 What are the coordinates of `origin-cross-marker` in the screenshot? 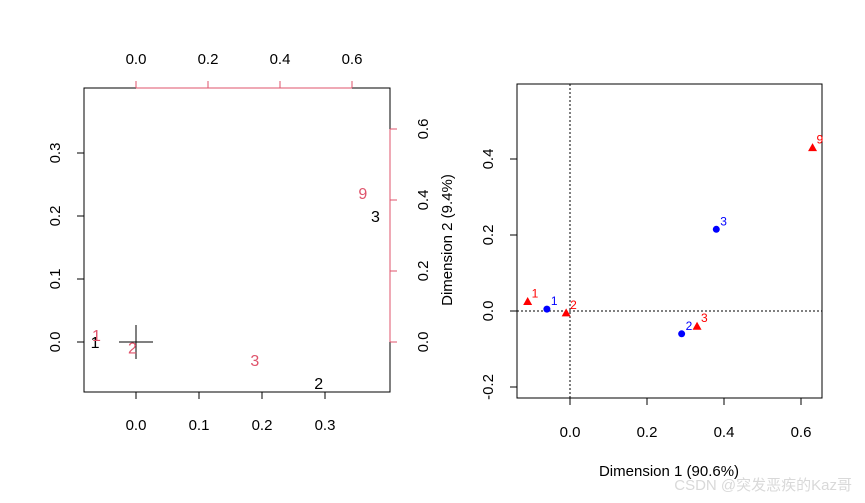 It's located at (136, 342).